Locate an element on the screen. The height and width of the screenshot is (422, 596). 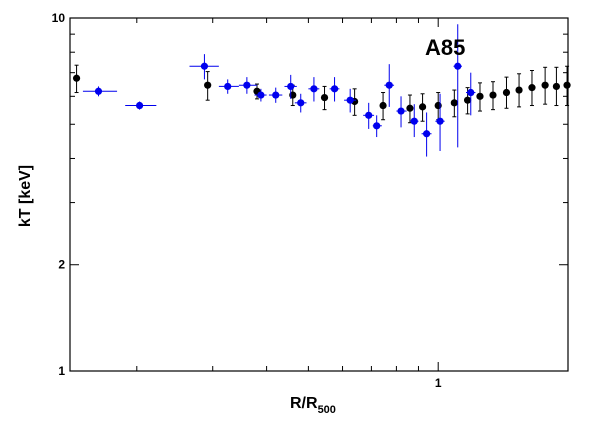
y-axis-label: kT [keV] is located at coordinates (25, 196).